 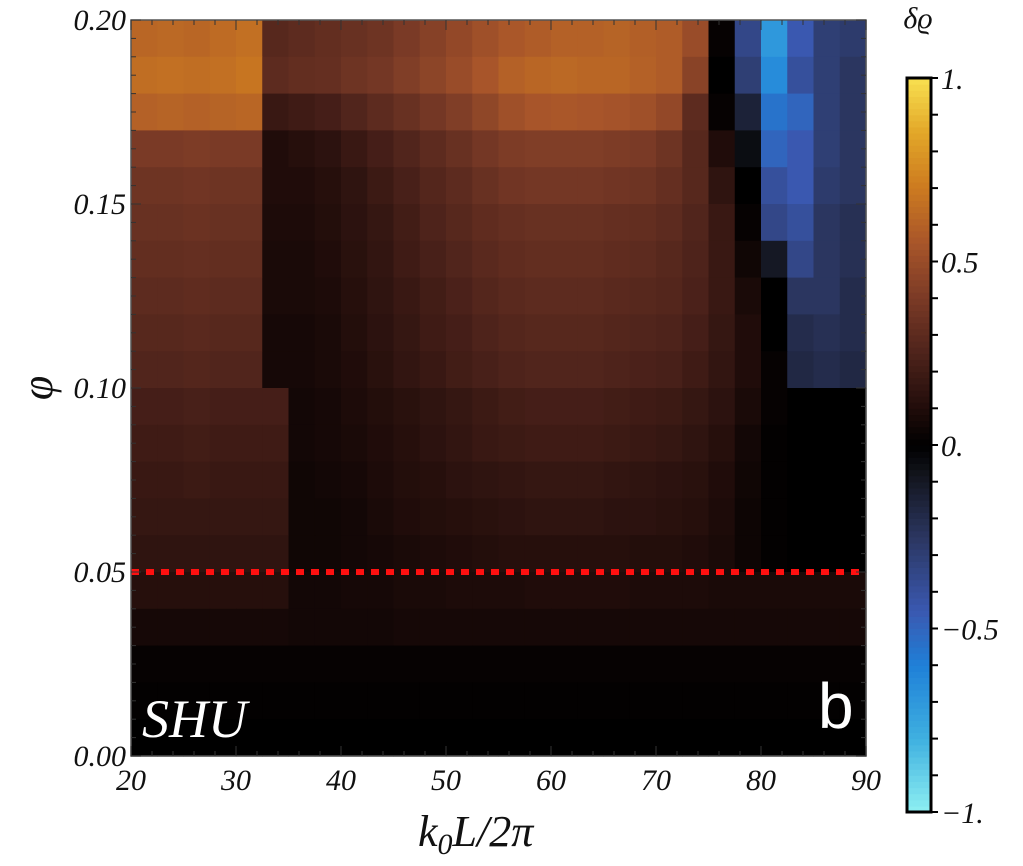 I want to click on x-tick-label: 30, so click(x=235, y=780).